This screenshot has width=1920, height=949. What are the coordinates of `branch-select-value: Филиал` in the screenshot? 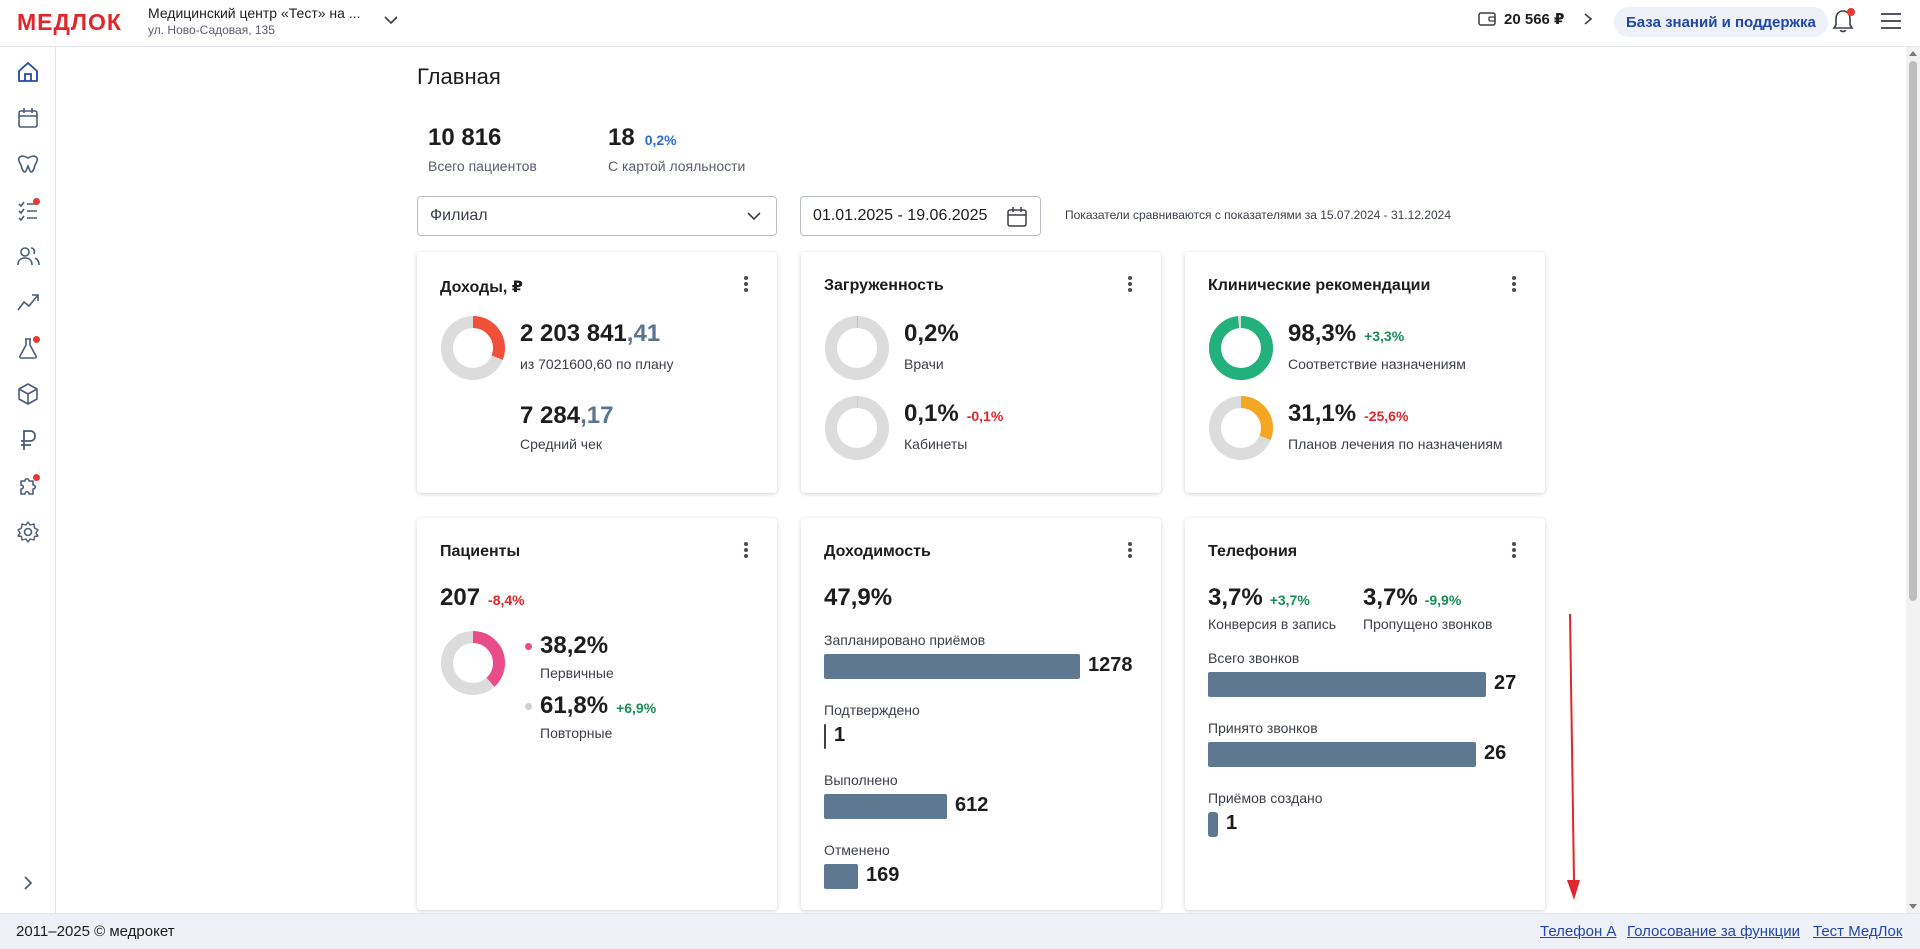 It's located at (459, 215).